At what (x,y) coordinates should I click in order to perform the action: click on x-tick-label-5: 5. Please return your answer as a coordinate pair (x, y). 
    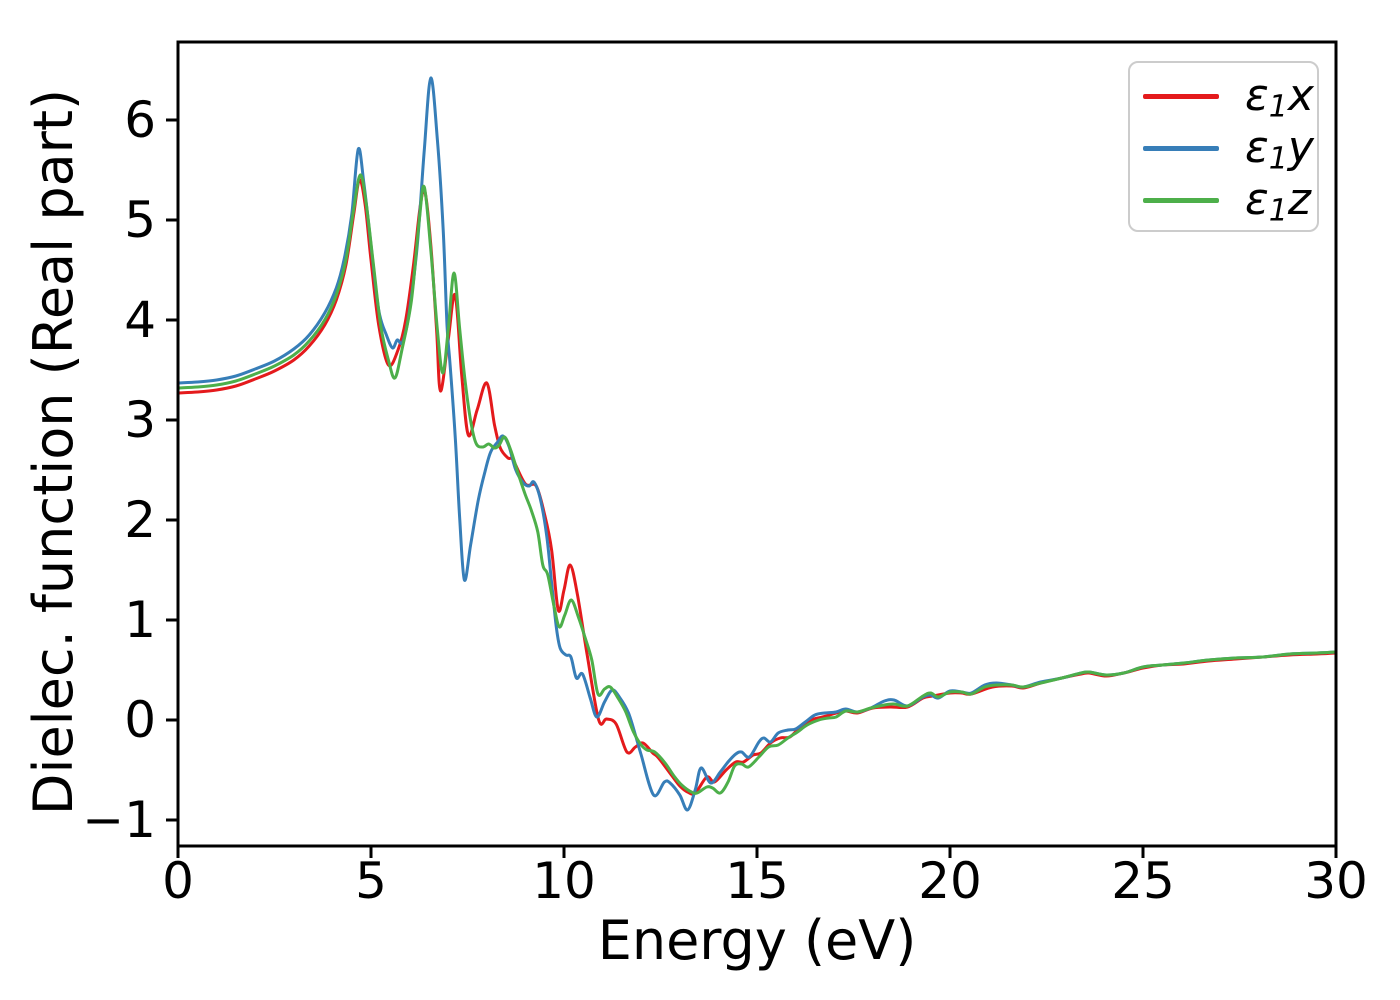
    Looking at the image, I should click on (371, 881).